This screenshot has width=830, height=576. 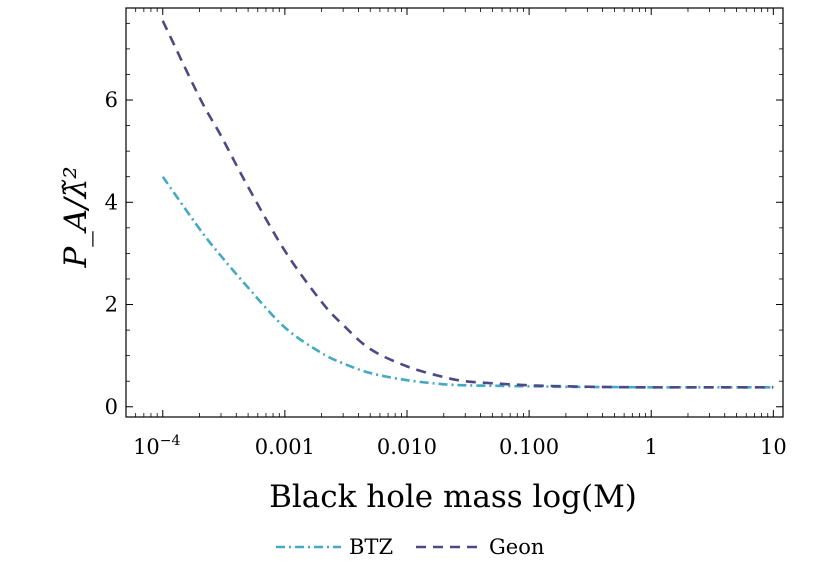 I want to click on x-tick-label-0: 10−4, so click(x=156, y=446).